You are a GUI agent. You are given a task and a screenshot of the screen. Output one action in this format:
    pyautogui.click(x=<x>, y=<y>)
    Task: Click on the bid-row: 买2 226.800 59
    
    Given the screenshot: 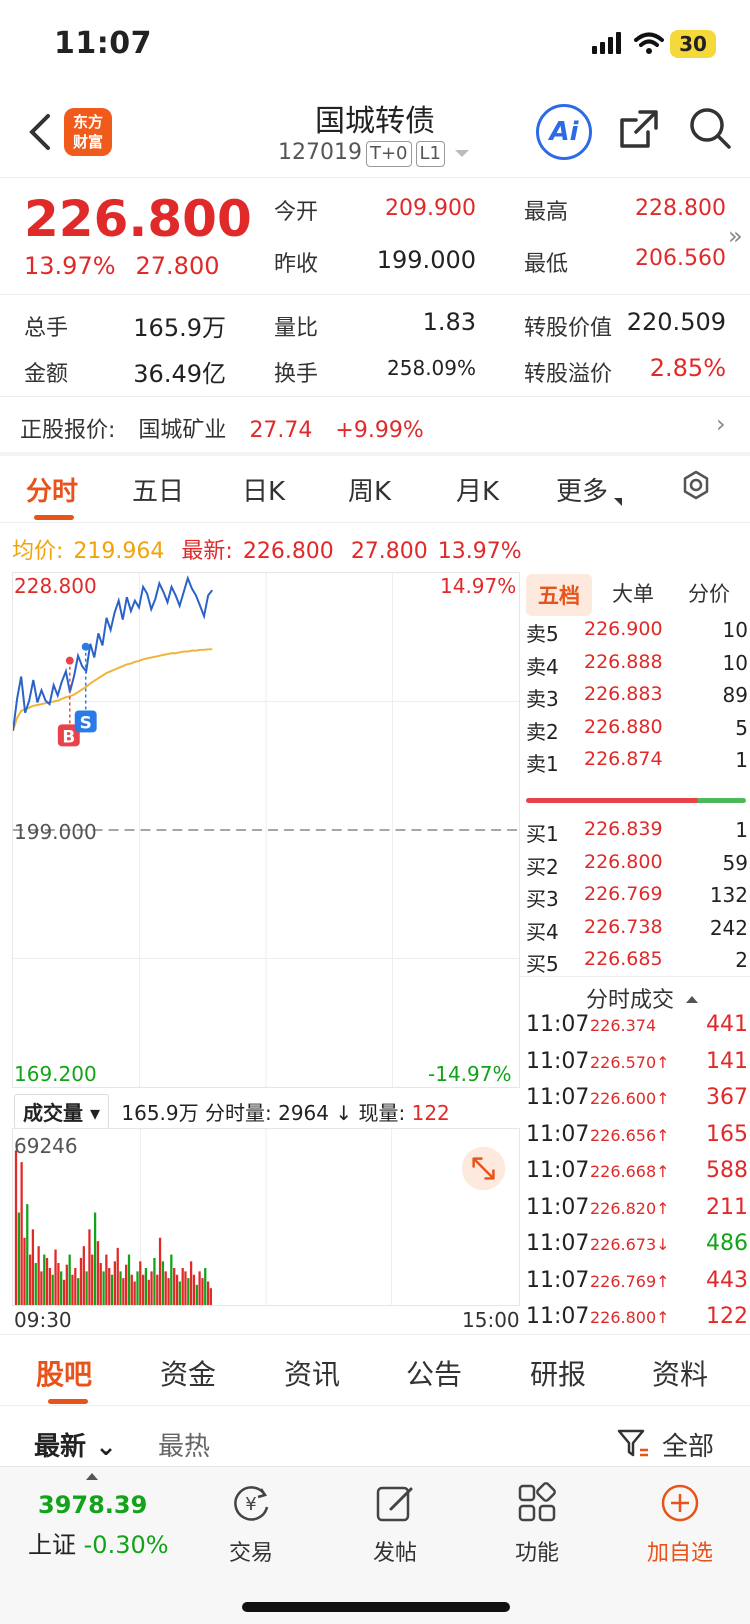 What is the action you would take?
    pyautogui.click(x=637, y=864)
    